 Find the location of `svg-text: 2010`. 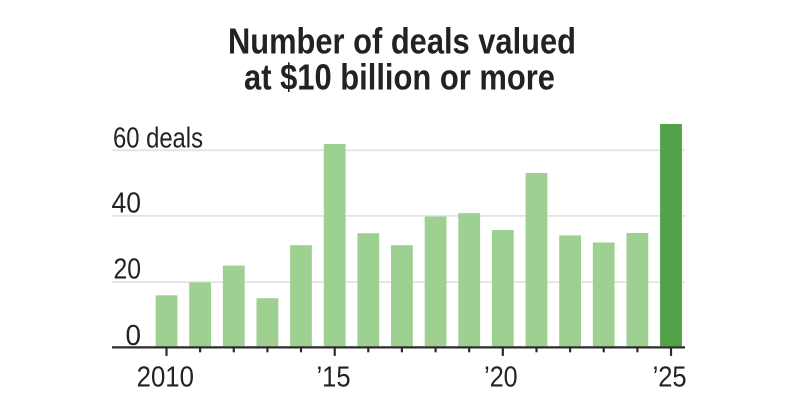

svg-text: 2010 is located at coordinates (165, 377).